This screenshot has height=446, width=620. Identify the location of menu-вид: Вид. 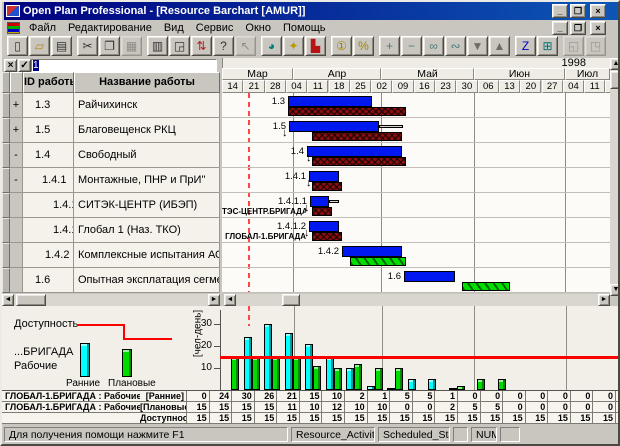
(173, 27).